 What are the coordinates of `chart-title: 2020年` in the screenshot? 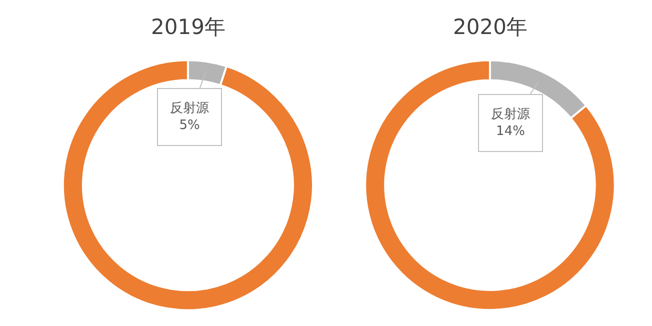 It's located at (490, 27).